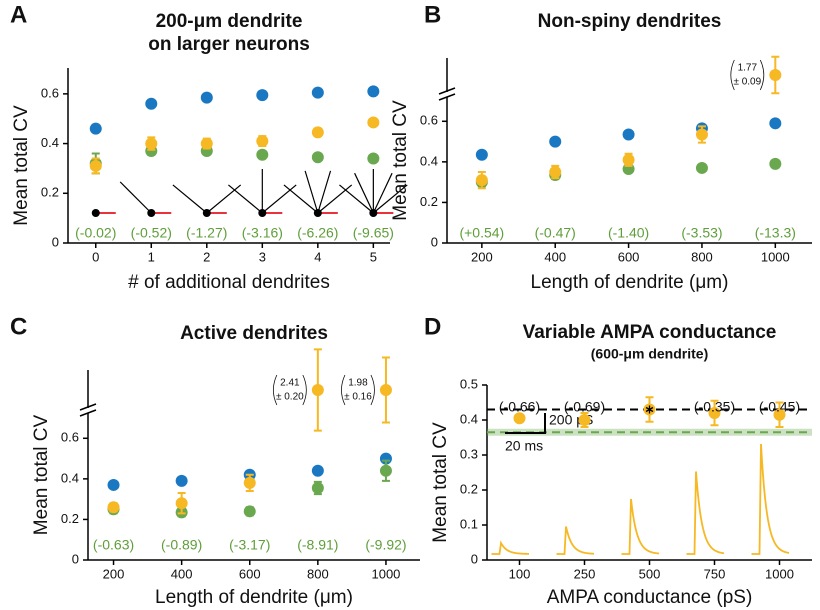 The height and width of the screenshot is (610, 820). Describe the element at coordinates (113, 545) in the screenshot. I see `annotation: (-0.63)` at that location.